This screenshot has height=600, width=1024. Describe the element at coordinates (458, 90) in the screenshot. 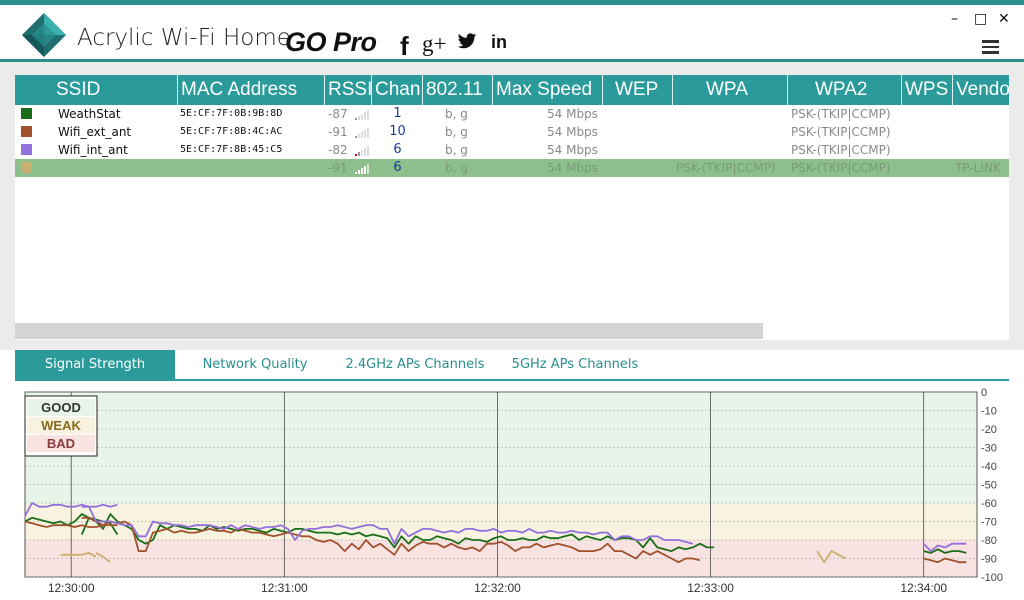

I see `column-header-80211: 802.11` at that location.